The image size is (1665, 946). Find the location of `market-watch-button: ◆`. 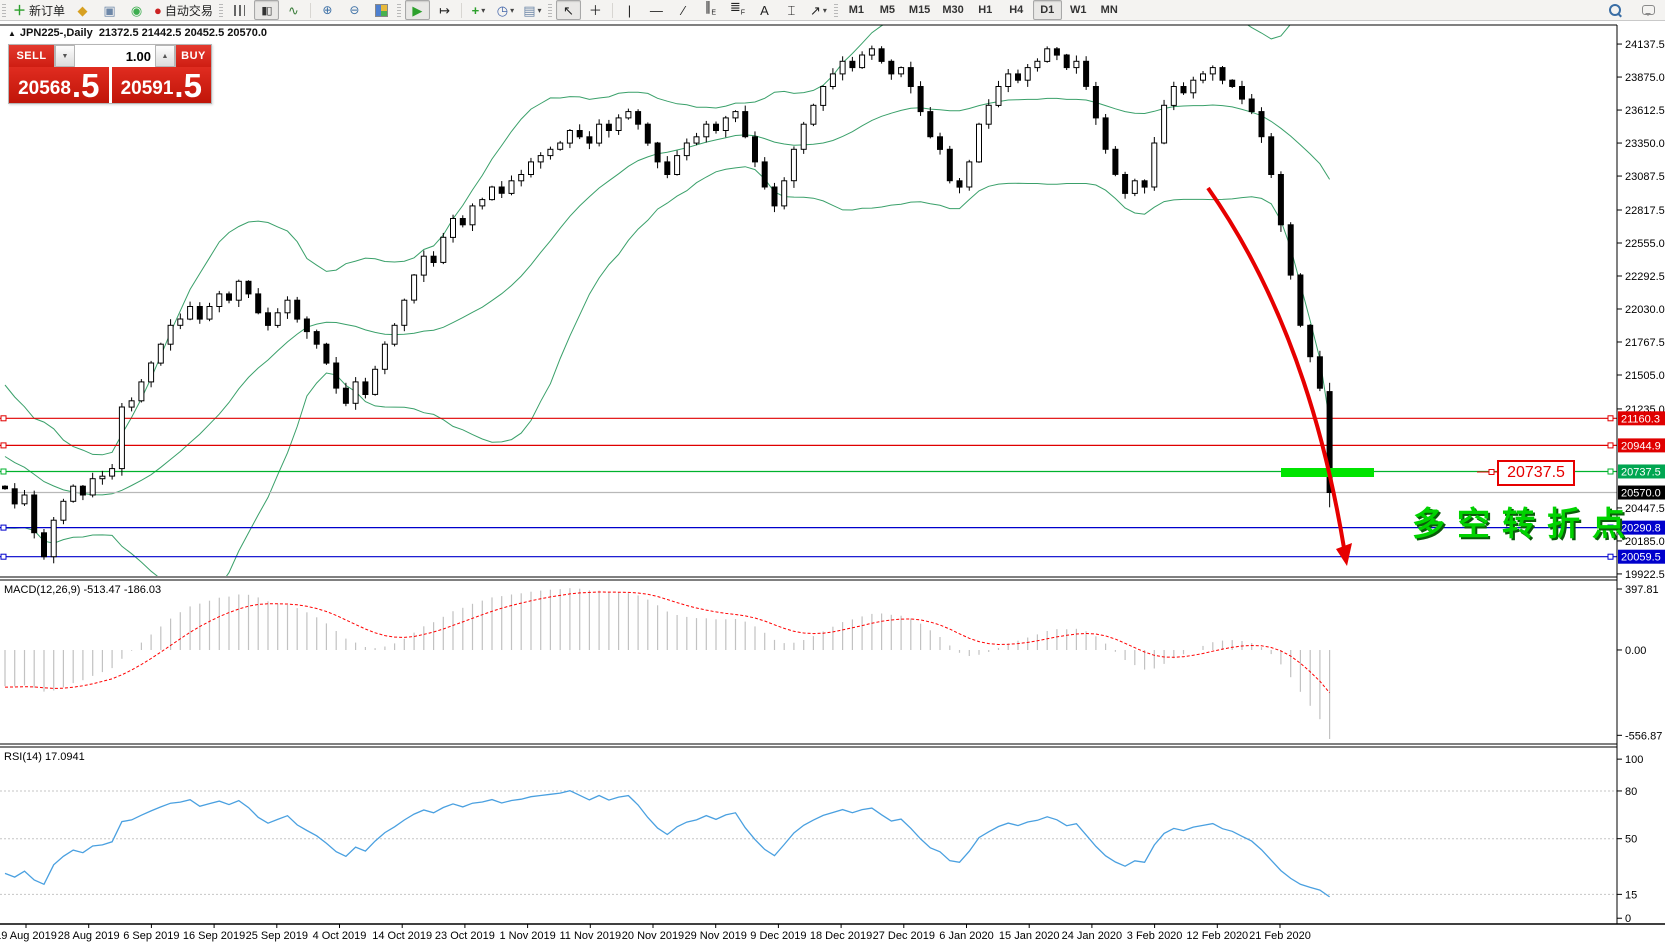

market-watch-button: ◆ is located at coordinates (82, 10).